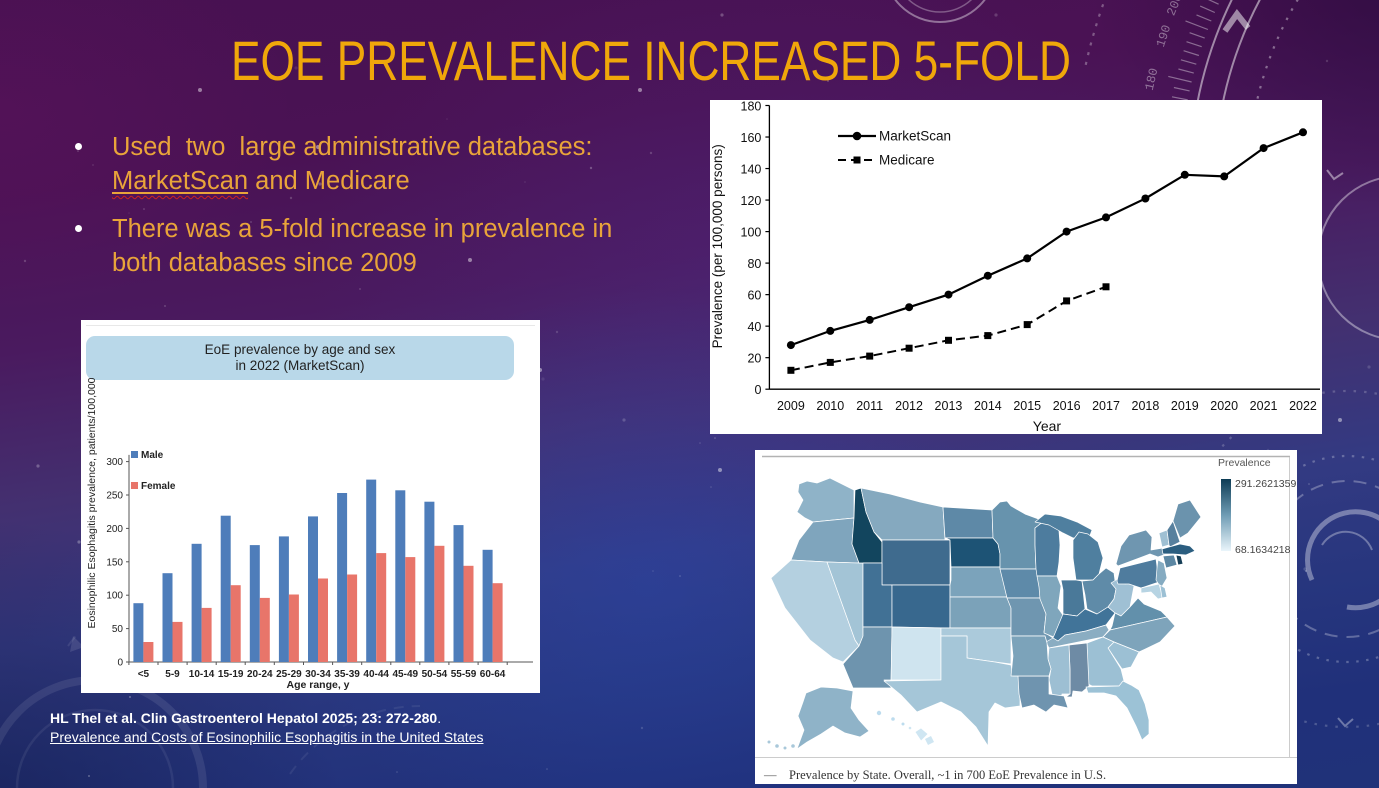 The image size is (1379, 788). I want to click on svg-text: 45-49, so click(406, 674).